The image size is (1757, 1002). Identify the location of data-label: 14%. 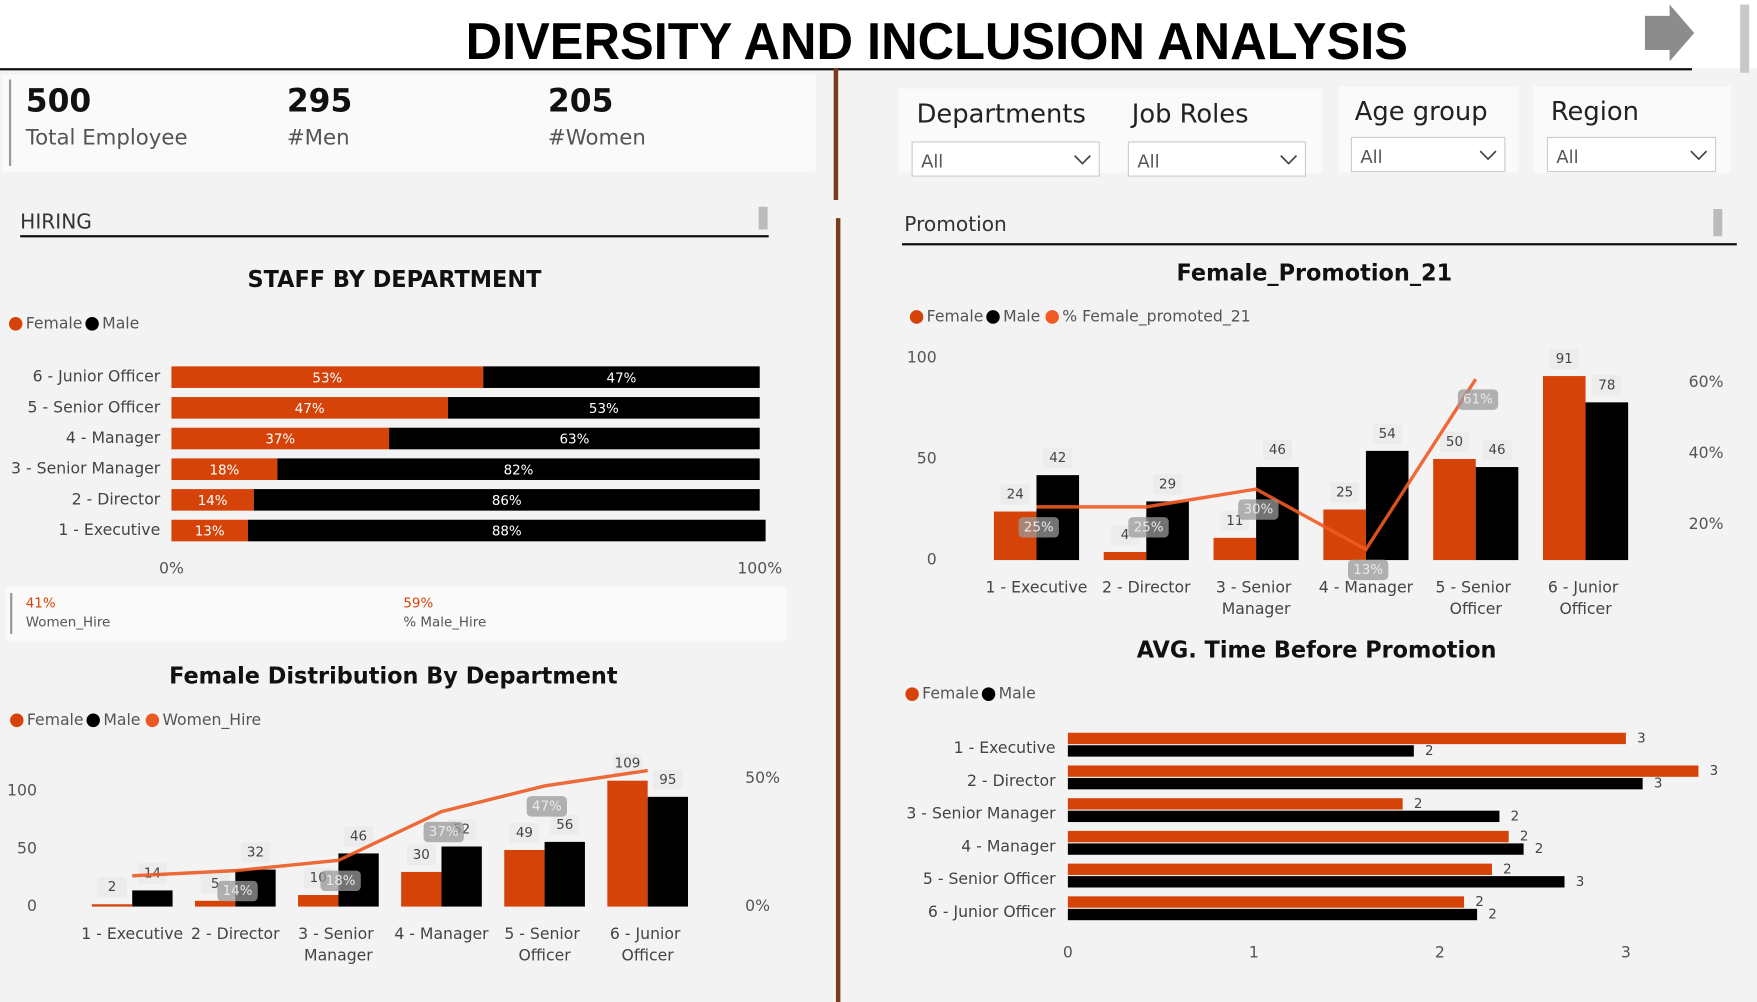
(213, 501).